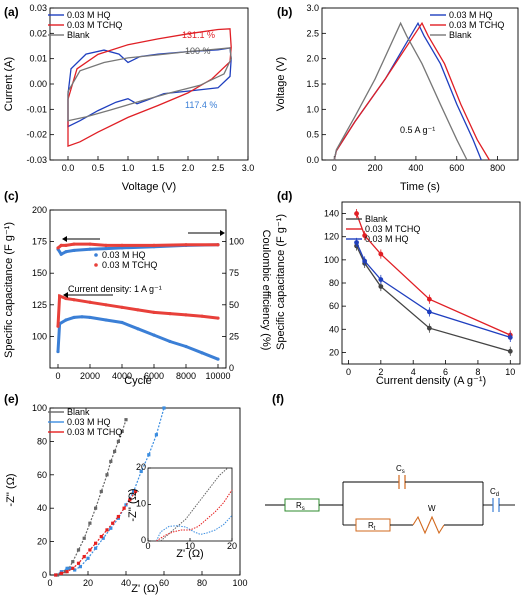  Describe the element at coordinates (126, 583) in the screenshot. I see `x-tick-label: 40` at that location.